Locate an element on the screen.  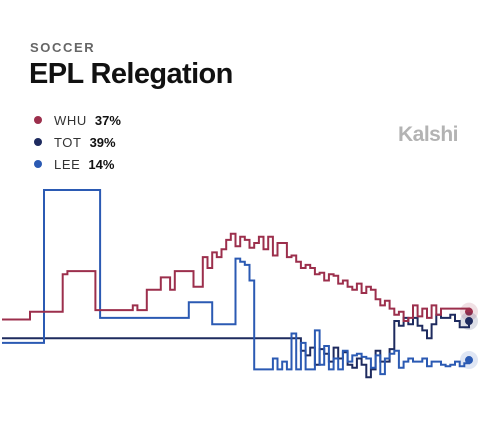
kicker: SOCCER is located at coordinates (63, 47).